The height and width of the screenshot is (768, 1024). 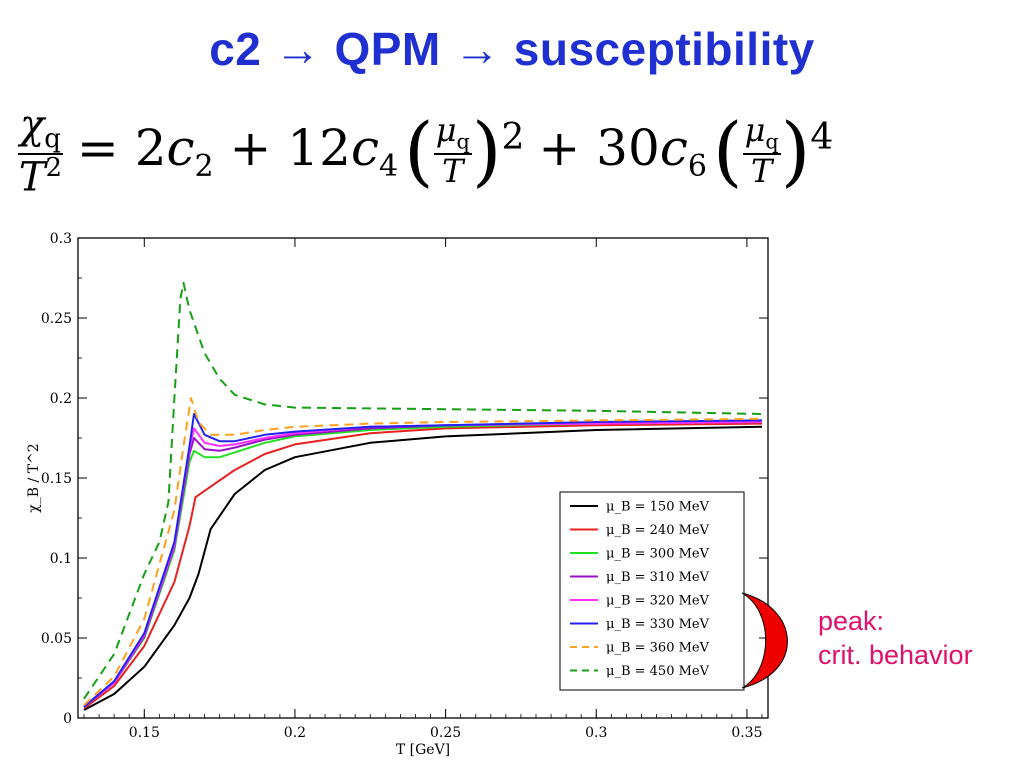 What do you see at coordinates (40, 128) in the screenshot?
I see `lhs-numerator: χq` at bounding box center [40, 128].